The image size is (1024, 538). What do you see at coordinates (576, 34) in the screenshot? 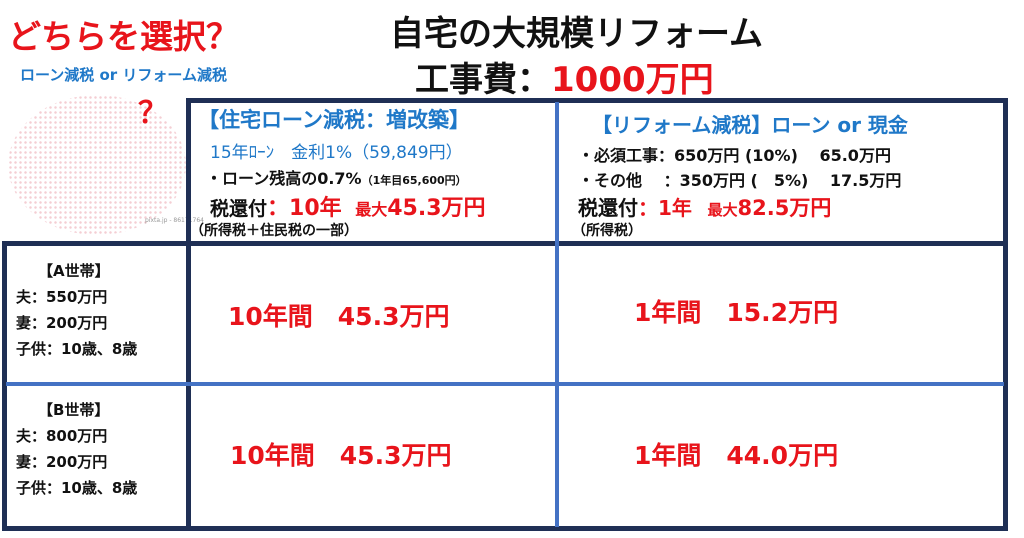
I see `page-title: 自宅の大規模リフォーム` at bounding box center [576, 34].